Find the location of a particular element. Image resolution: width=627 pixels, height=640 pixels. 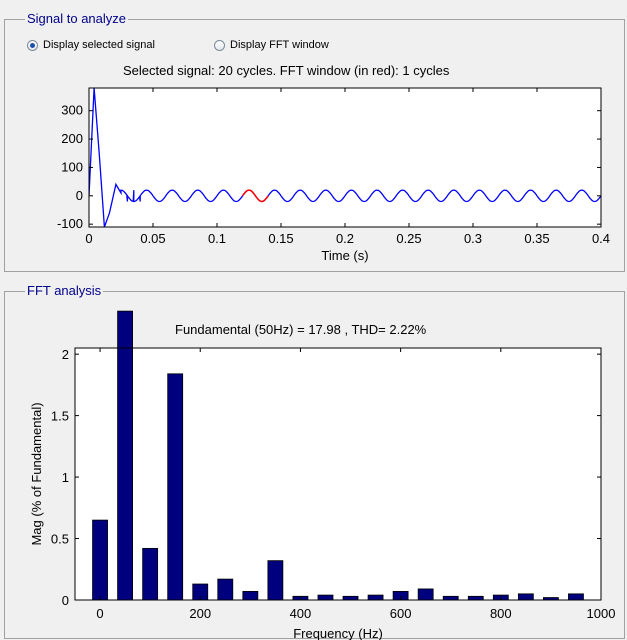

display-selected-signal-radio: Display selected signal is located at coordinates (91, 45).